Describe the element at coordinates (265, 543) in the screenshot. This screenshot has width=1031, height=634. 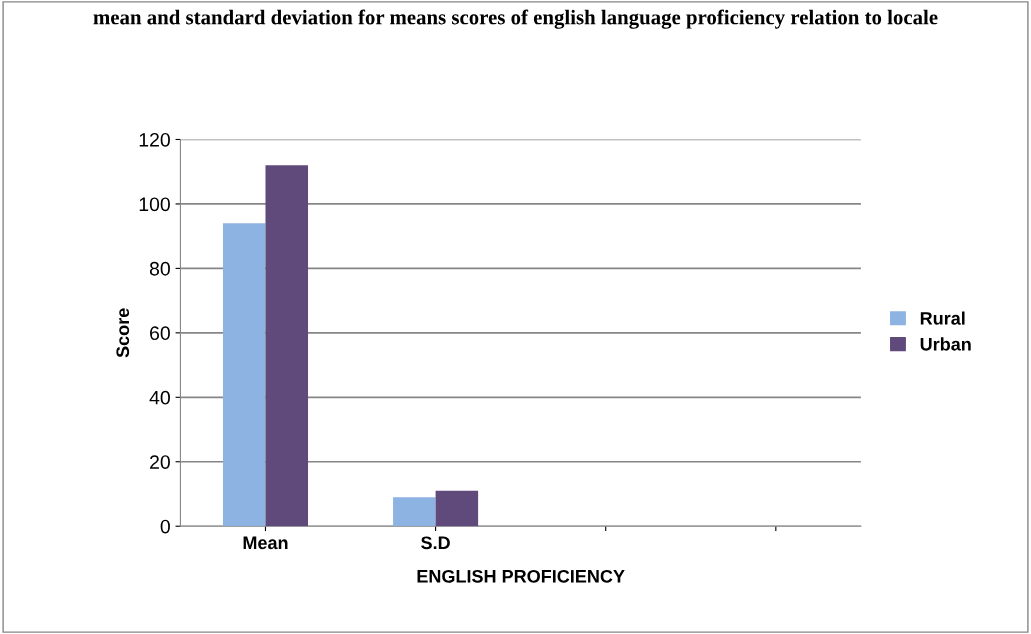
I see `x-tick-label: Mean` at that location.